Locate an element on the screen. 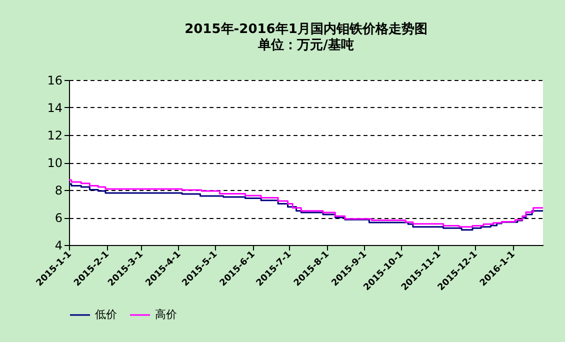  y-tick-label: 16 is located at coordinates (54, 81).